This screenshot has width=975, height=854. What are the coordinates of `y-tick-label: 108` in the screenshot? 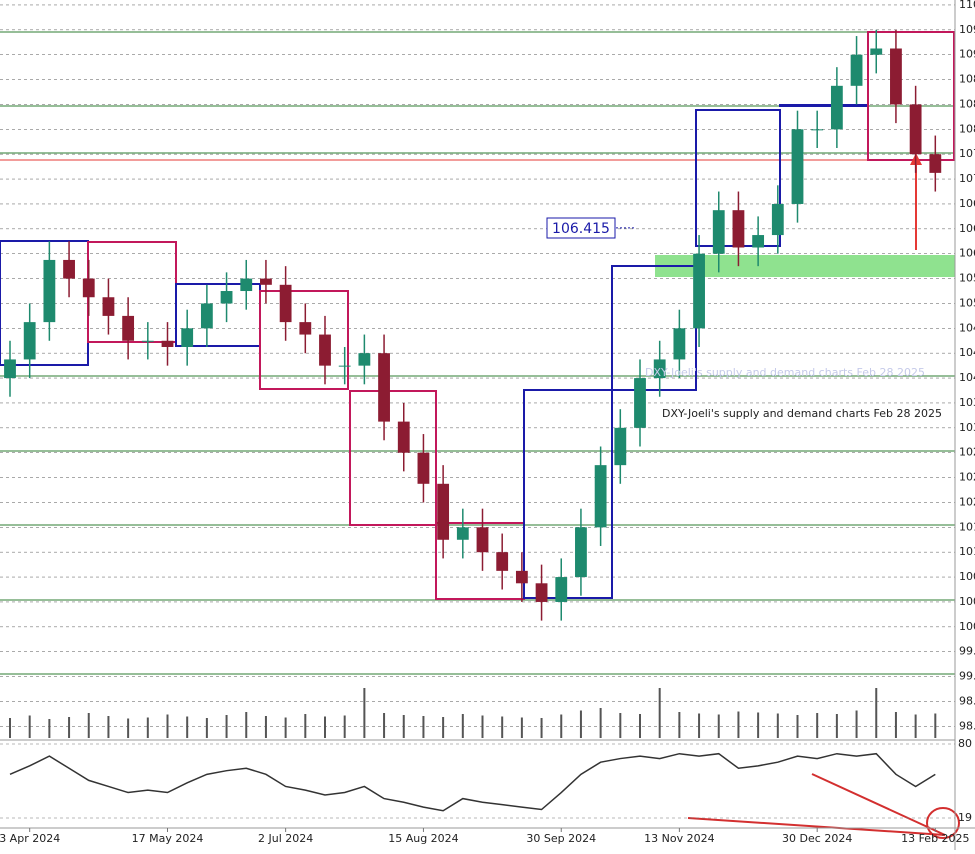 It's located at (967, 128).